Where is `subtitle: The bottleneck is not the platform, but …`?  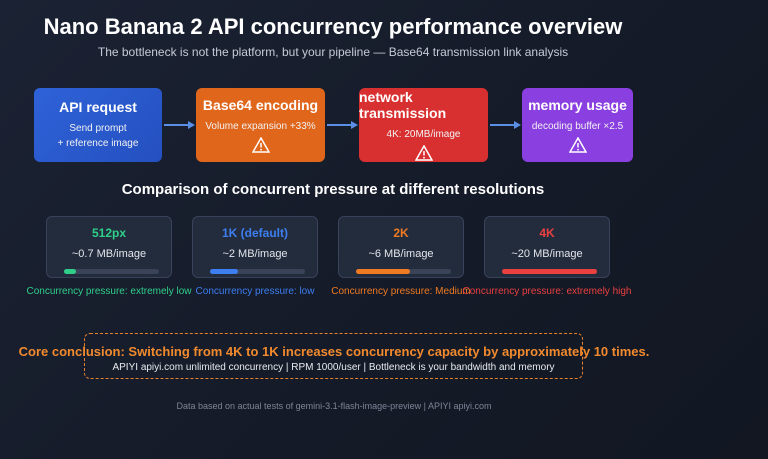
subtitle: The bottleneck is not the platform, but … is located at coordinates (333, 52).